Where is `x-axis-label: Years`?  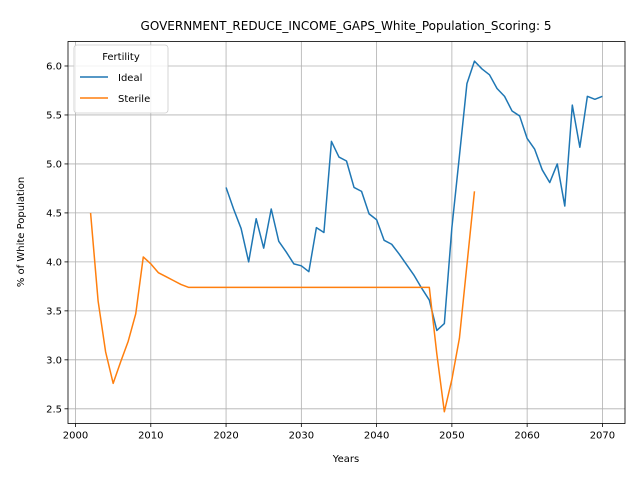 x-axis-label: Years is located at coordinates (345, 459).